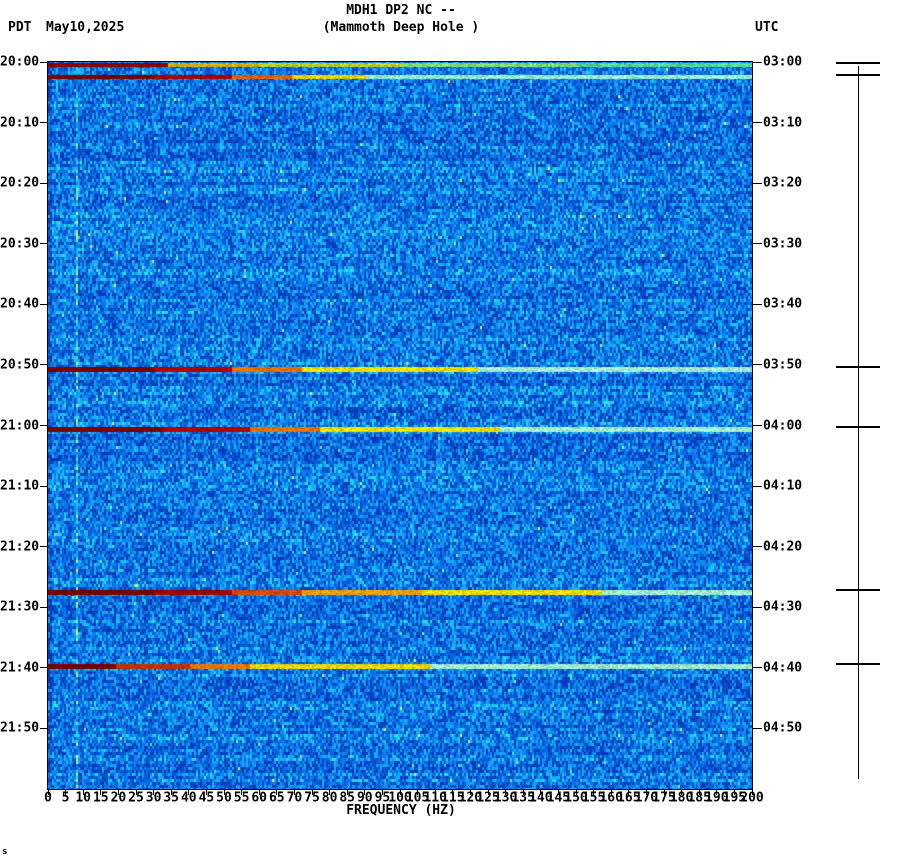  Describe the element at coordinates (435, 798) in the screenshot. I see `freq-tick-label: 110` at that location.